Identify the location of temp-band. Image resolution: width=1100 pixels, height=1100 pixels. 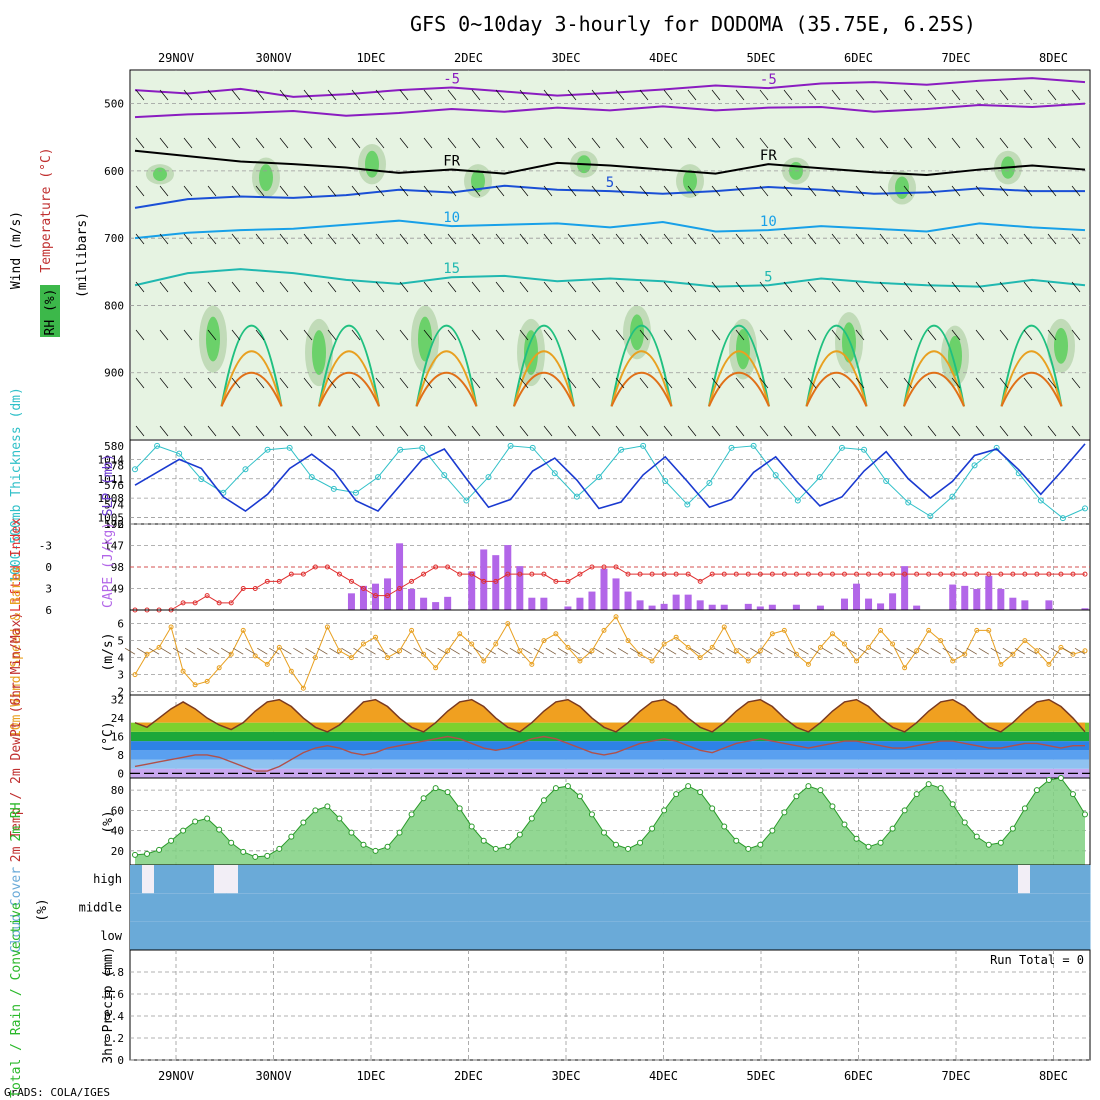
(610, 764).